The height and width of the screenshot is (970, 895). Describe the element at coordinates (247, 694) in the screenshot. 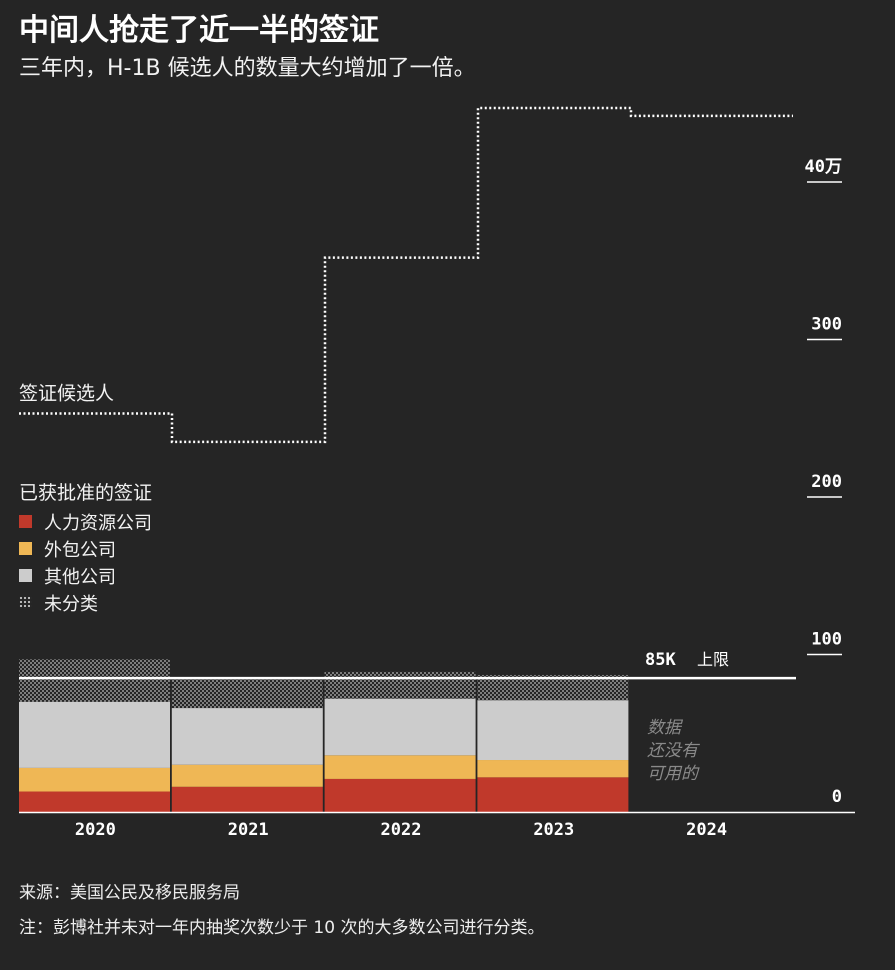

I see `bar-unclassified-2021` at that location.